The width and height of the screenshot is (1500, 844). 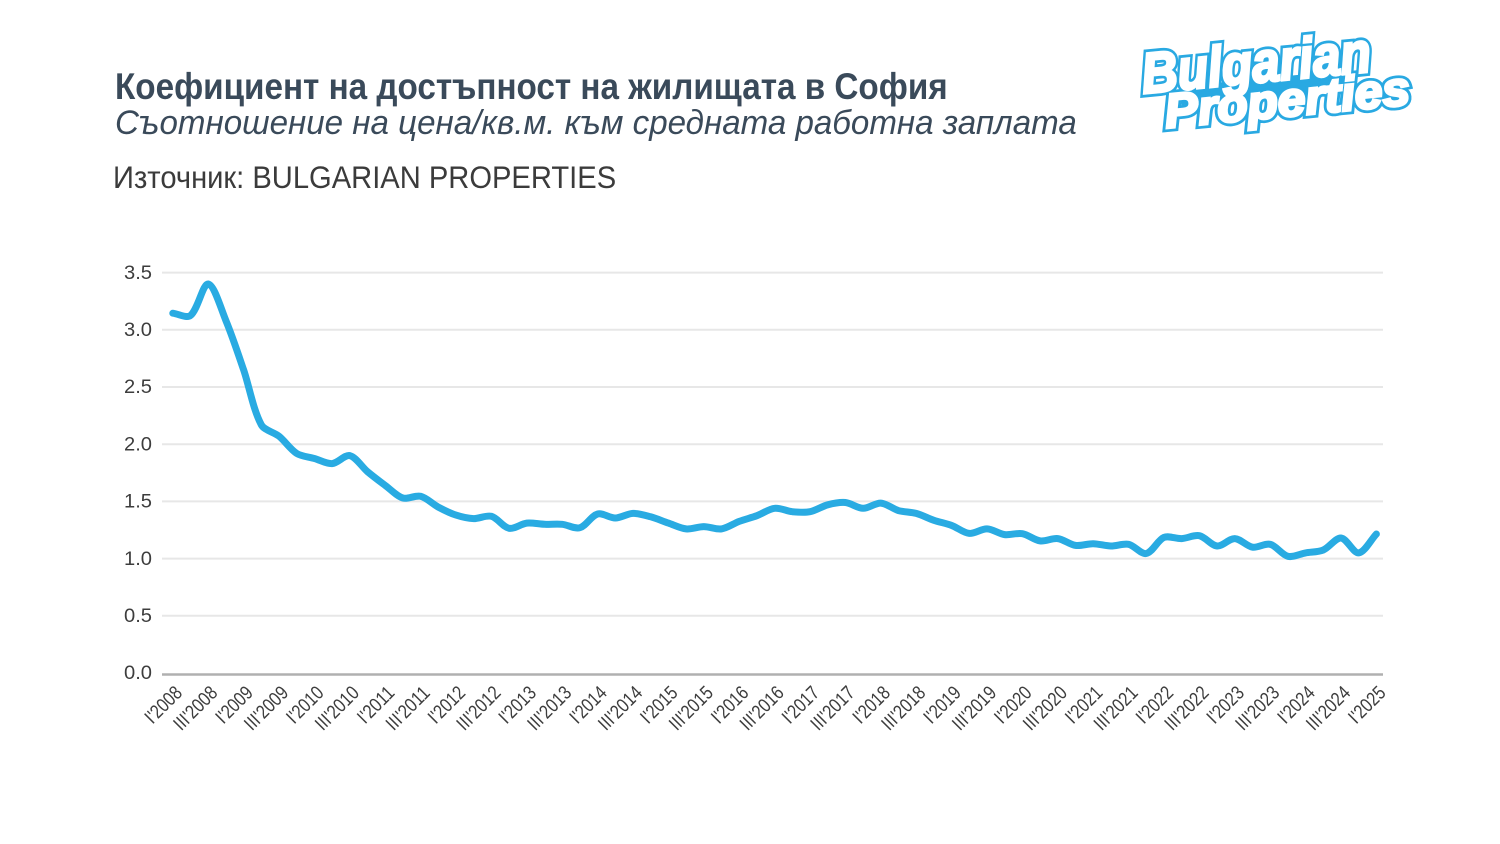 What do you see at coordinates (138, 673) in the screenshot?
I see `svg-text: 0.0` at bounding box center [138, 673].